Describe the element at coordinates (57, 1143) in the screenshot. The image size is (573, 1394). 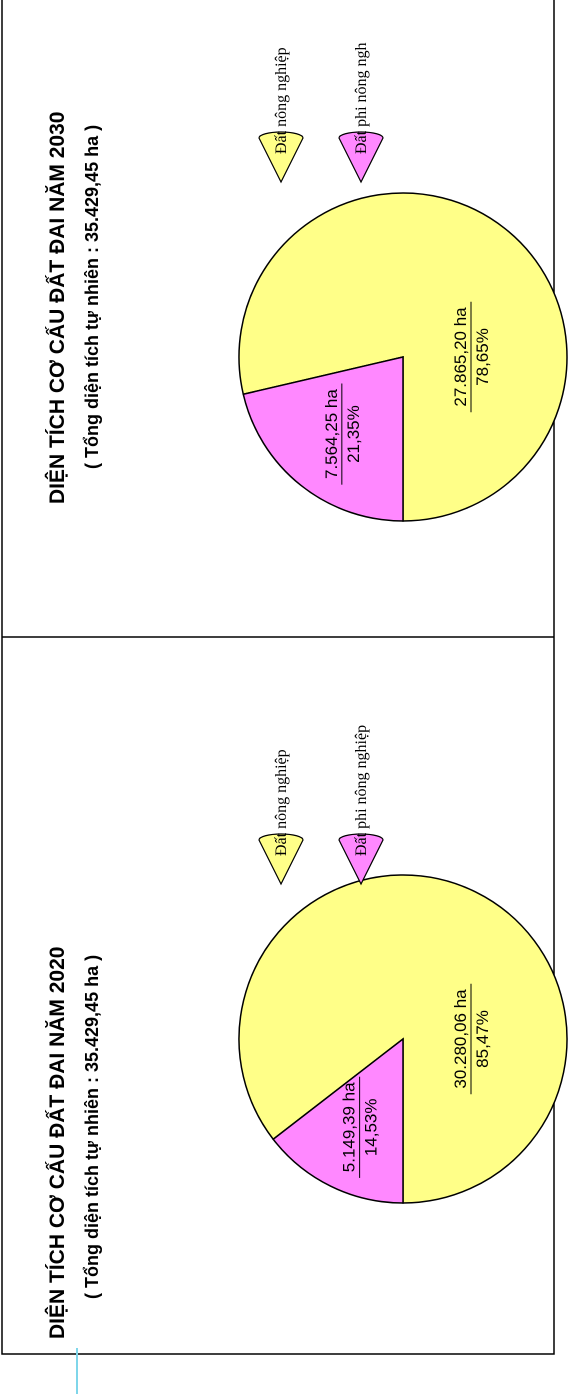
I see `chart-title-2020: DIỆN TÍCH CƠ CẤU ĐẤT ĐAI NĂM 2020` at that location.